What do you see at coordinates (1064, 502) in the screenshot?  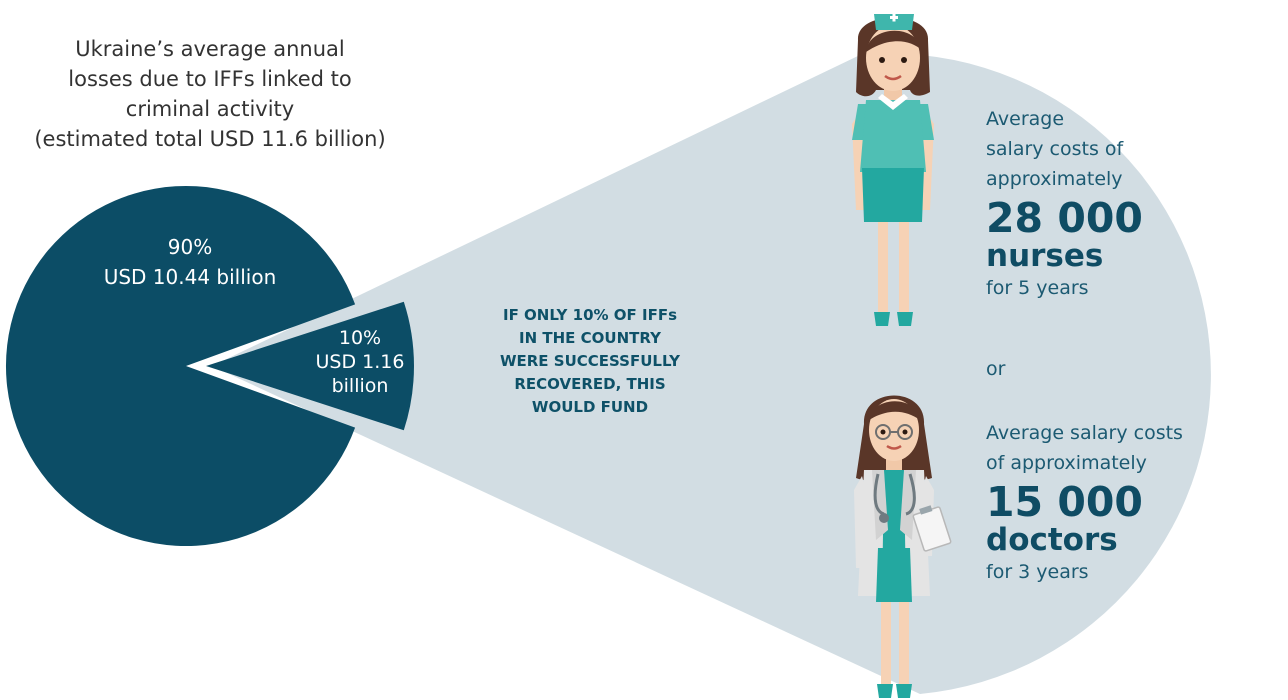 I see `doctors-count: 15 000` at bounding box center [1064, 502].